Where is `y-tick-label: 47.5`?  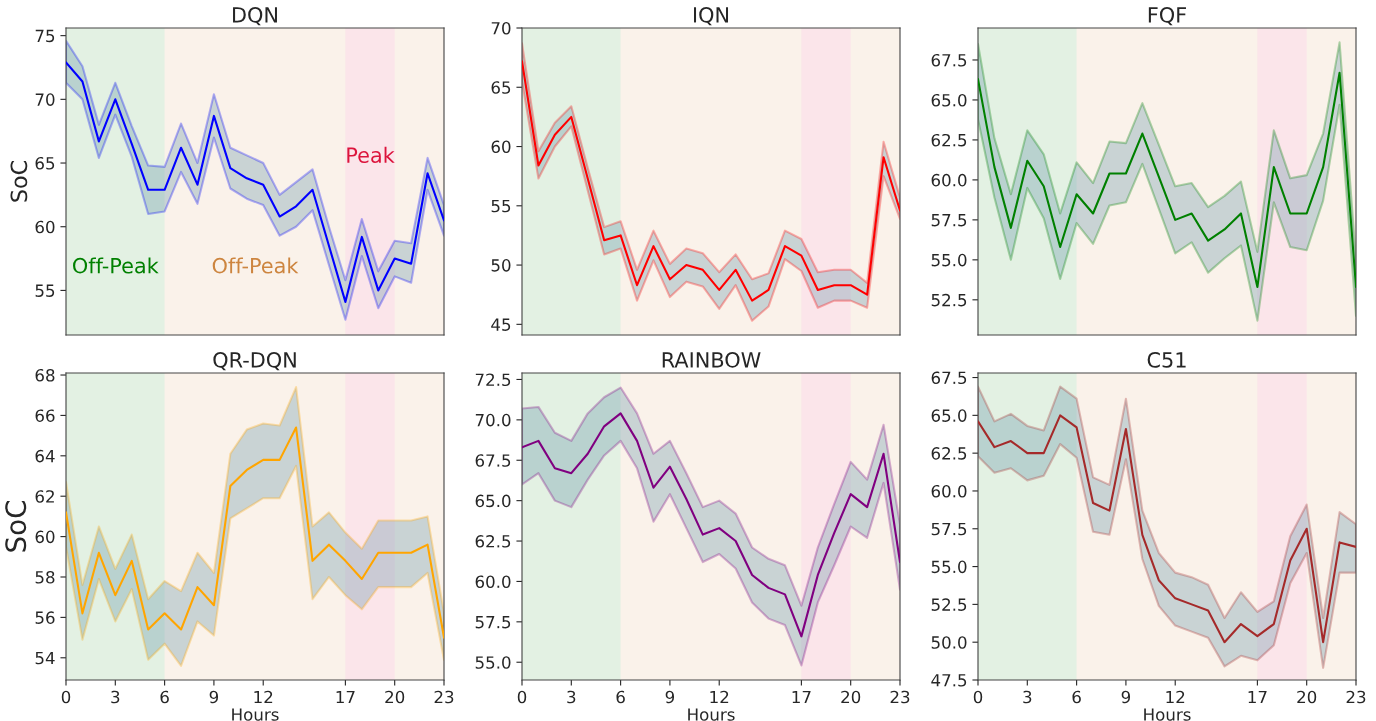 y-tick-label: 47.5 is located at coordinates (949, 680).